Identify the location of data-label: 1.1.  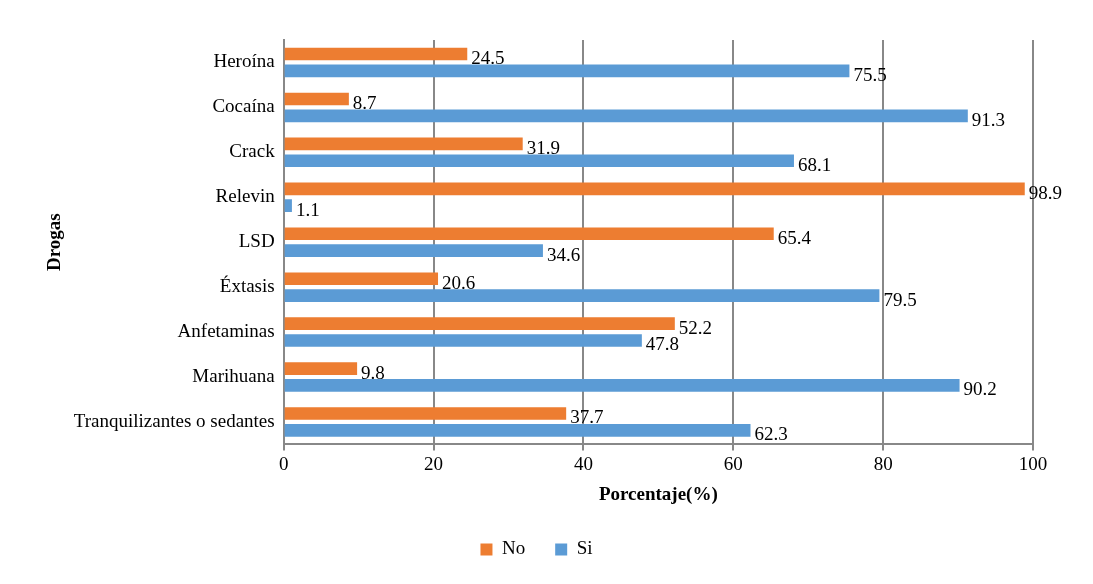
(307, 209).